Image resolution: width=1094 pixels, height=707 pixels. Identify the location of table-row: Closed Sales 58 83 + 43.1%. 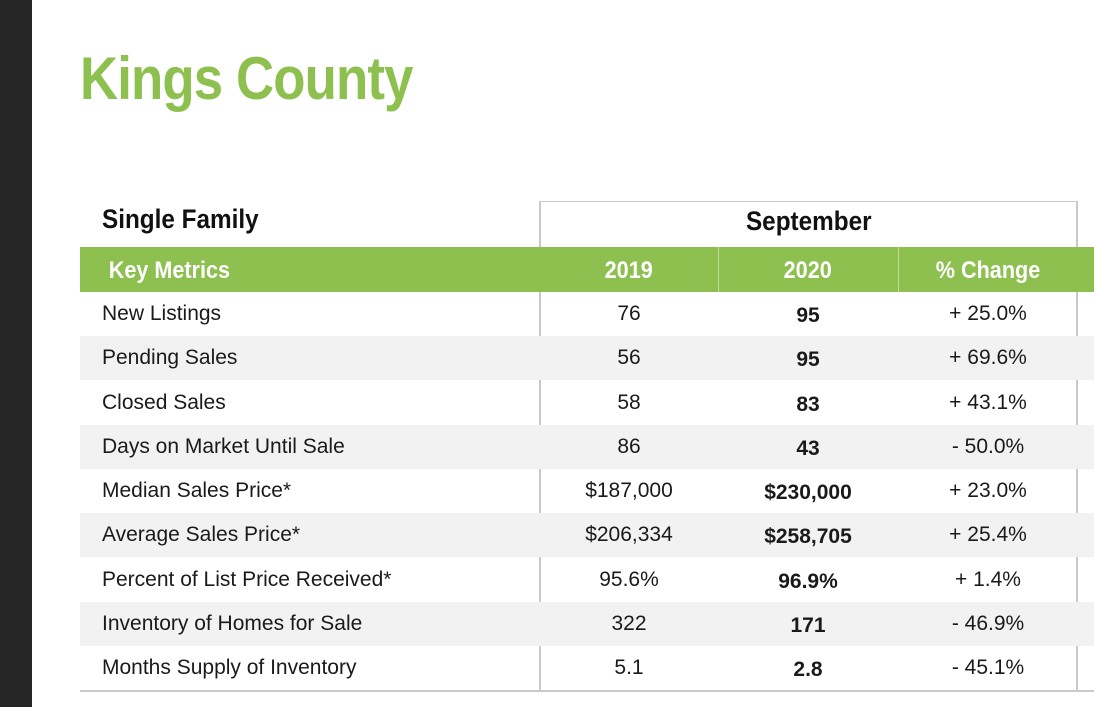
(587, 403).